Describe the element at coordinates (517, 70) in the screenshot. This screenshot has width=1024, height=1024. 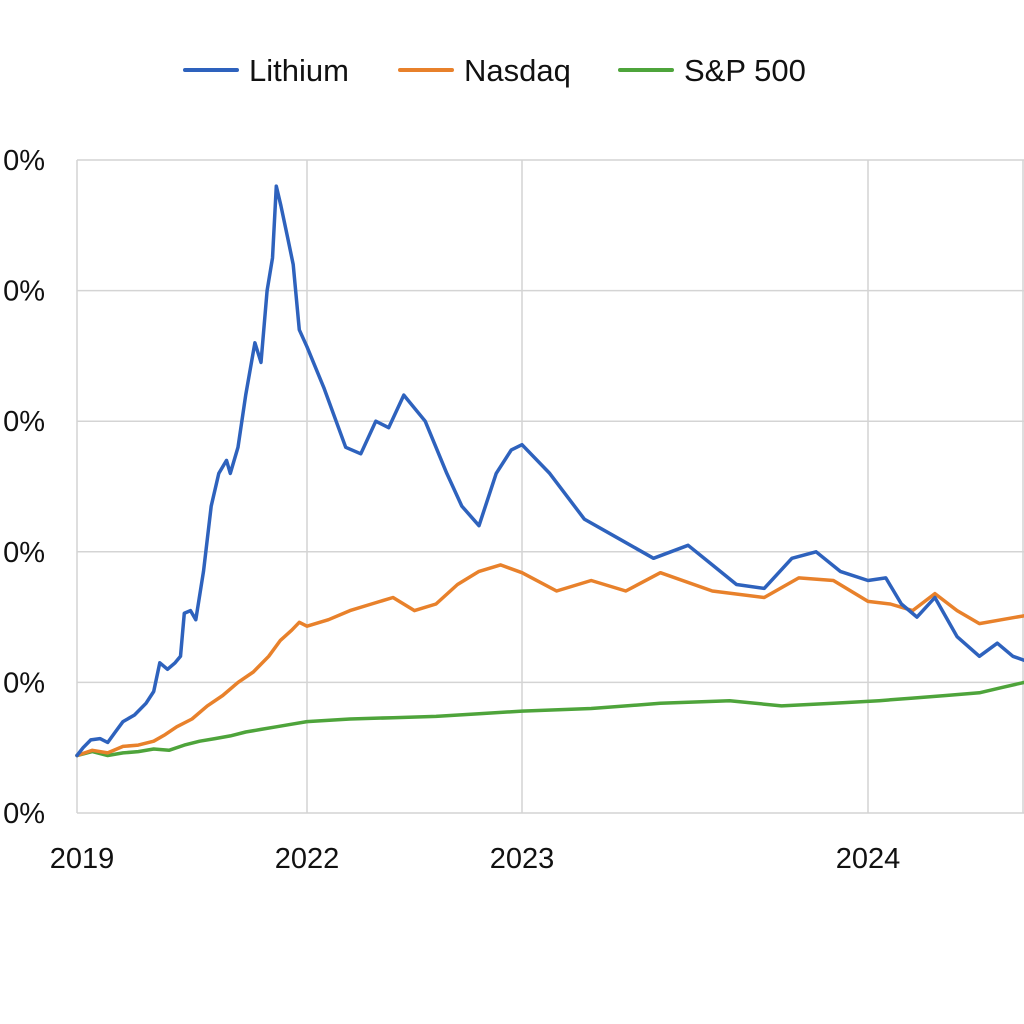
I see `legend-label: Nasdaq` at that location.